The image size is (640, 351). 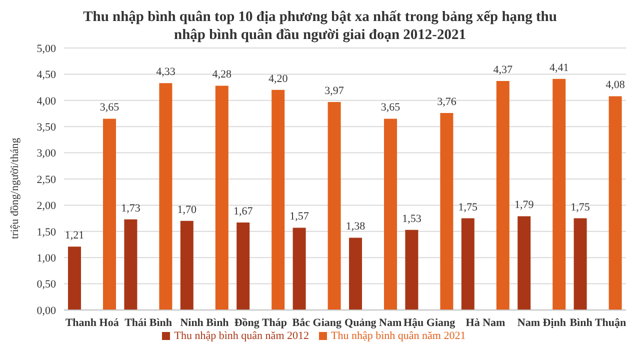 What do you see at coordinates (447, 102) in the screenshot?
I see `data-label: 3,76` at bounding box center [447, 102].